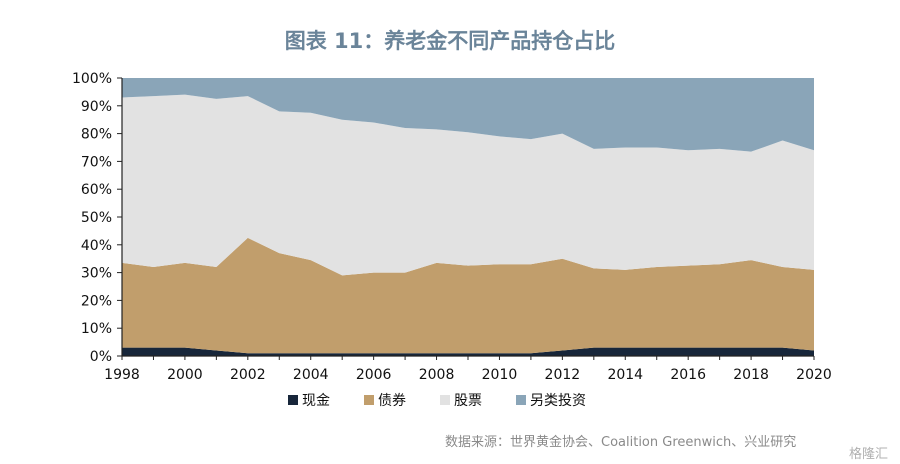  Describe the element at coordinates (92, 79) in the screenshot. I see `y-tick-label: 100%` at that location.